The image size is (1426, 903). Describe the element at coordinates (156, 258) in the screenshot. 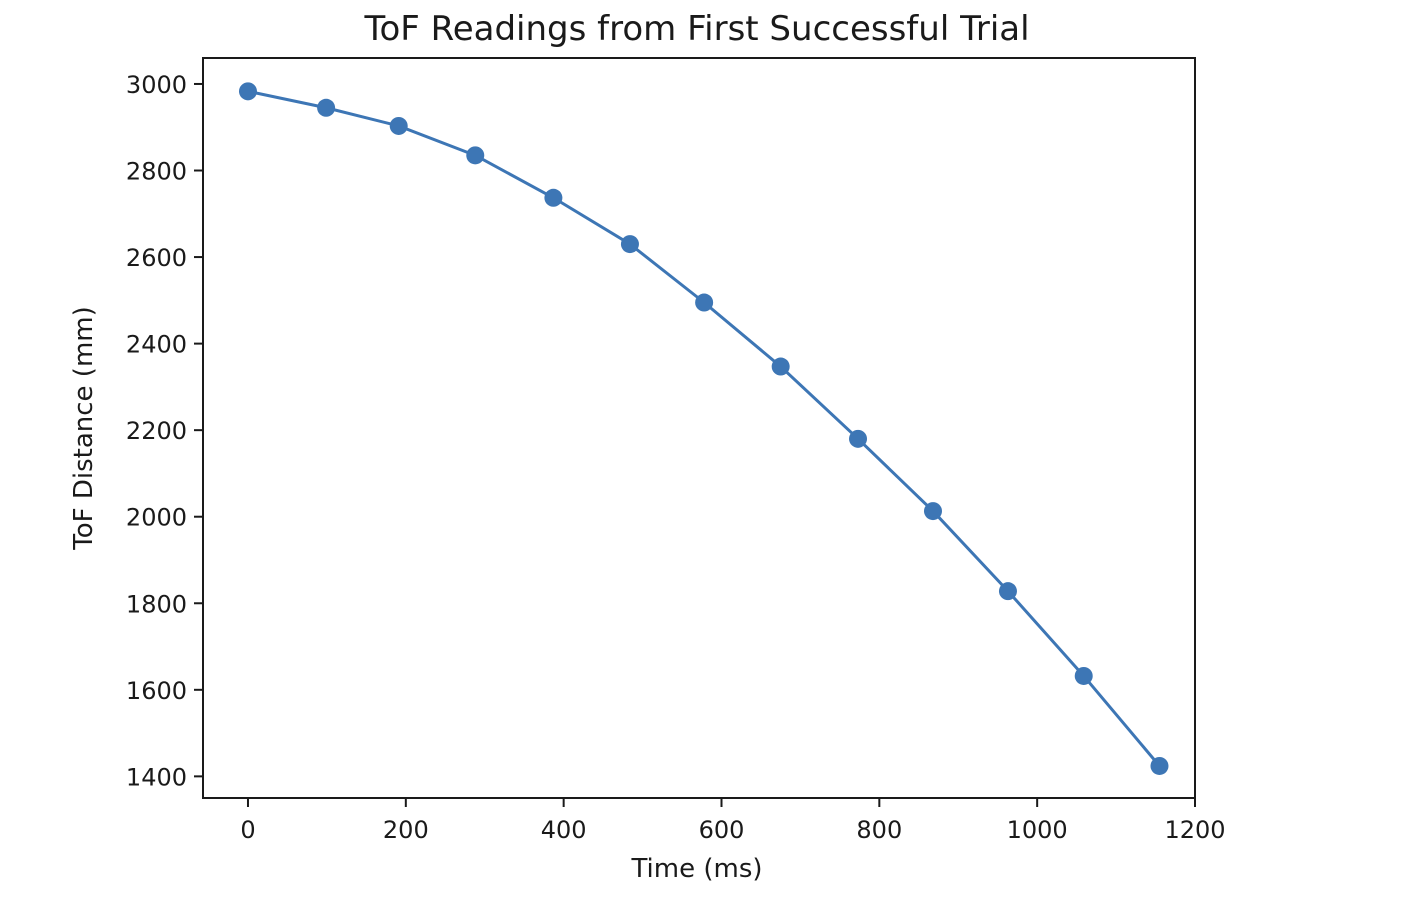

I see `y-tick-label: 2600` at that location.